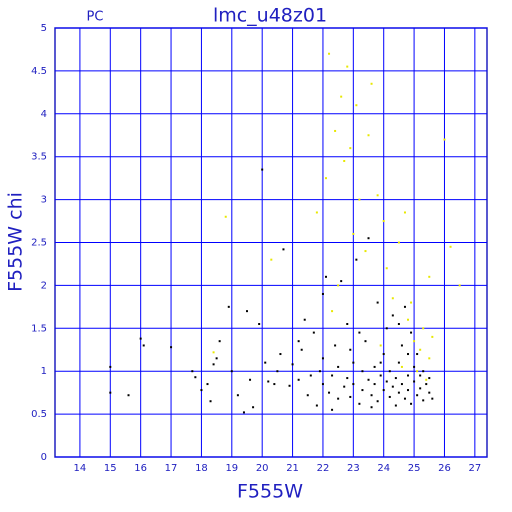 This screenshot has width=512, height=512. I want to click on y-tick-label: 4.5, so click(39, 71).